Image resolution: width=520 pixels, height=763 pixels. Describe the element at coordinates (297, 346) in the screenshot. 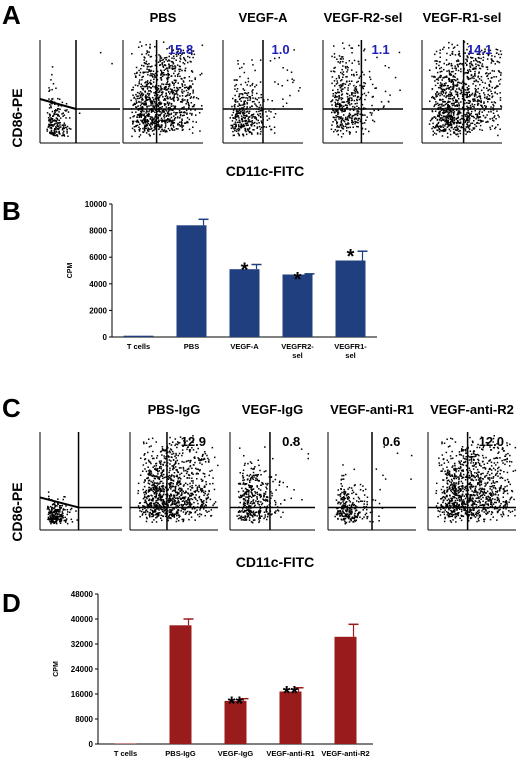

I see `category-label: VEGFR2-` at that location.